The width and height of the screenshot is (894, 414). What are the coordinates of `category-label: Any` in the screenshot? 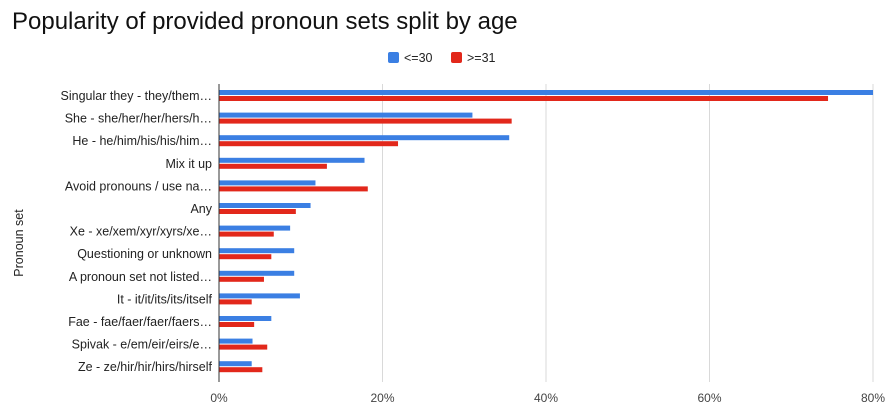 It's located at (201, 209).